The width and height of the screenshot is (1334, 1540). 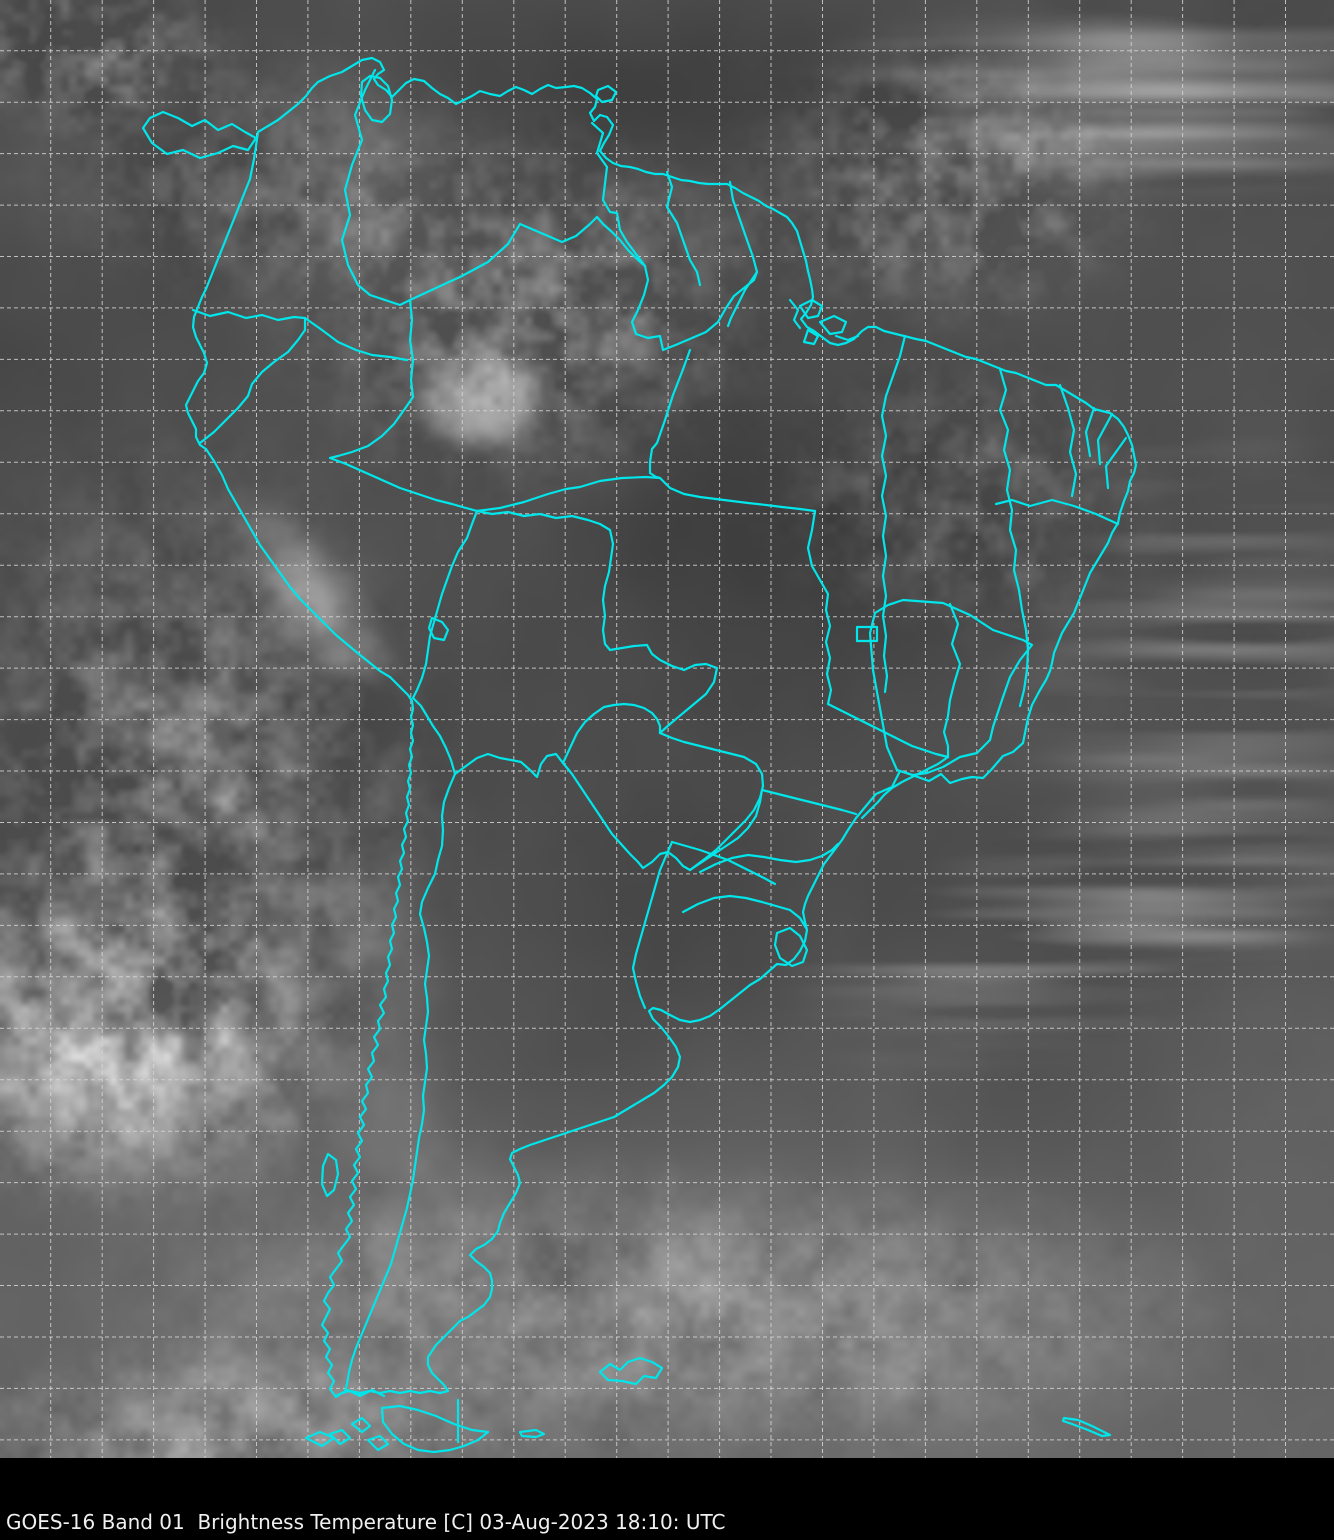 I want to click on border-guyana-suriname, so click(x=683, y=228).